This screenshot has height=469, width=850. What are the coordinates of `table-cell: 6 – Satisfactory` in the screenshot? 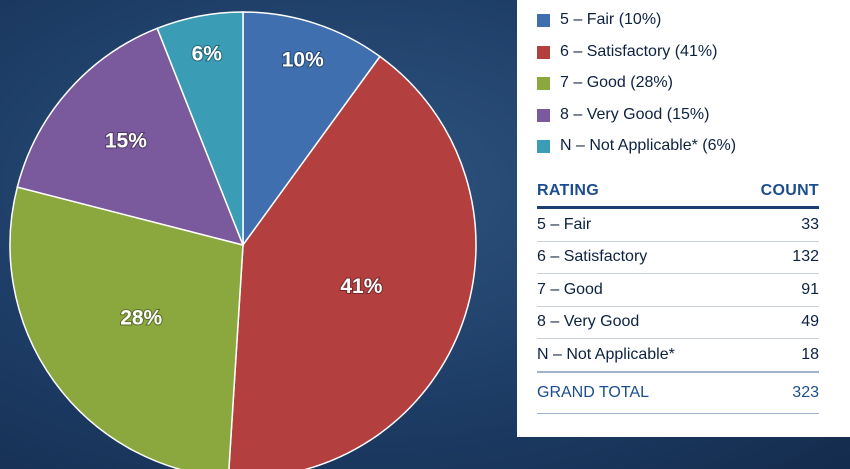 It's located at (636, 257).